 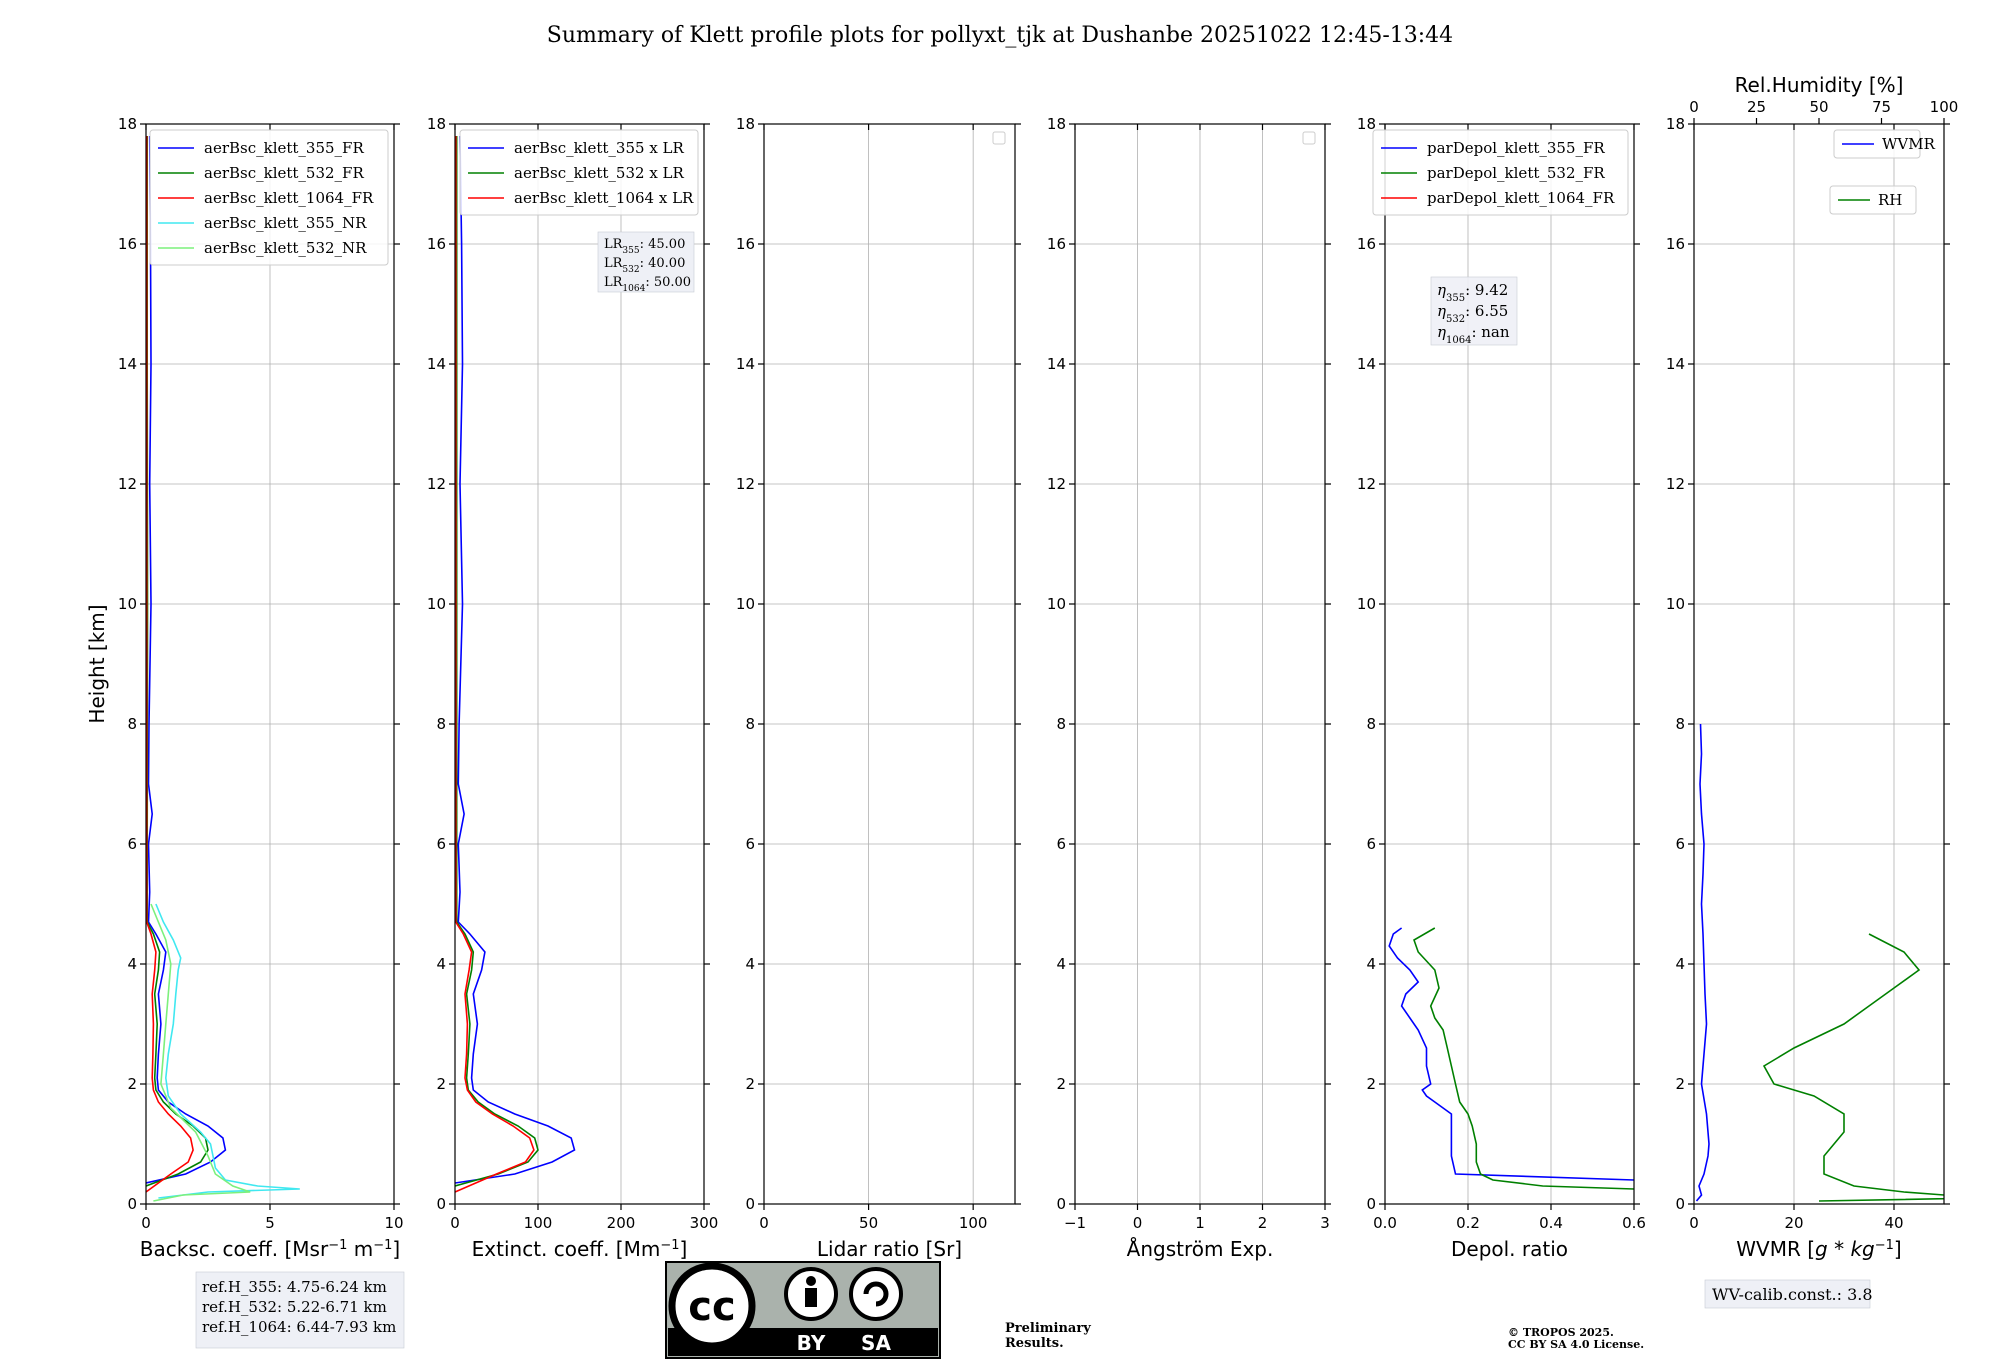 I want to click on top-x-tick-label: 75, so click(x=1881, y=107).